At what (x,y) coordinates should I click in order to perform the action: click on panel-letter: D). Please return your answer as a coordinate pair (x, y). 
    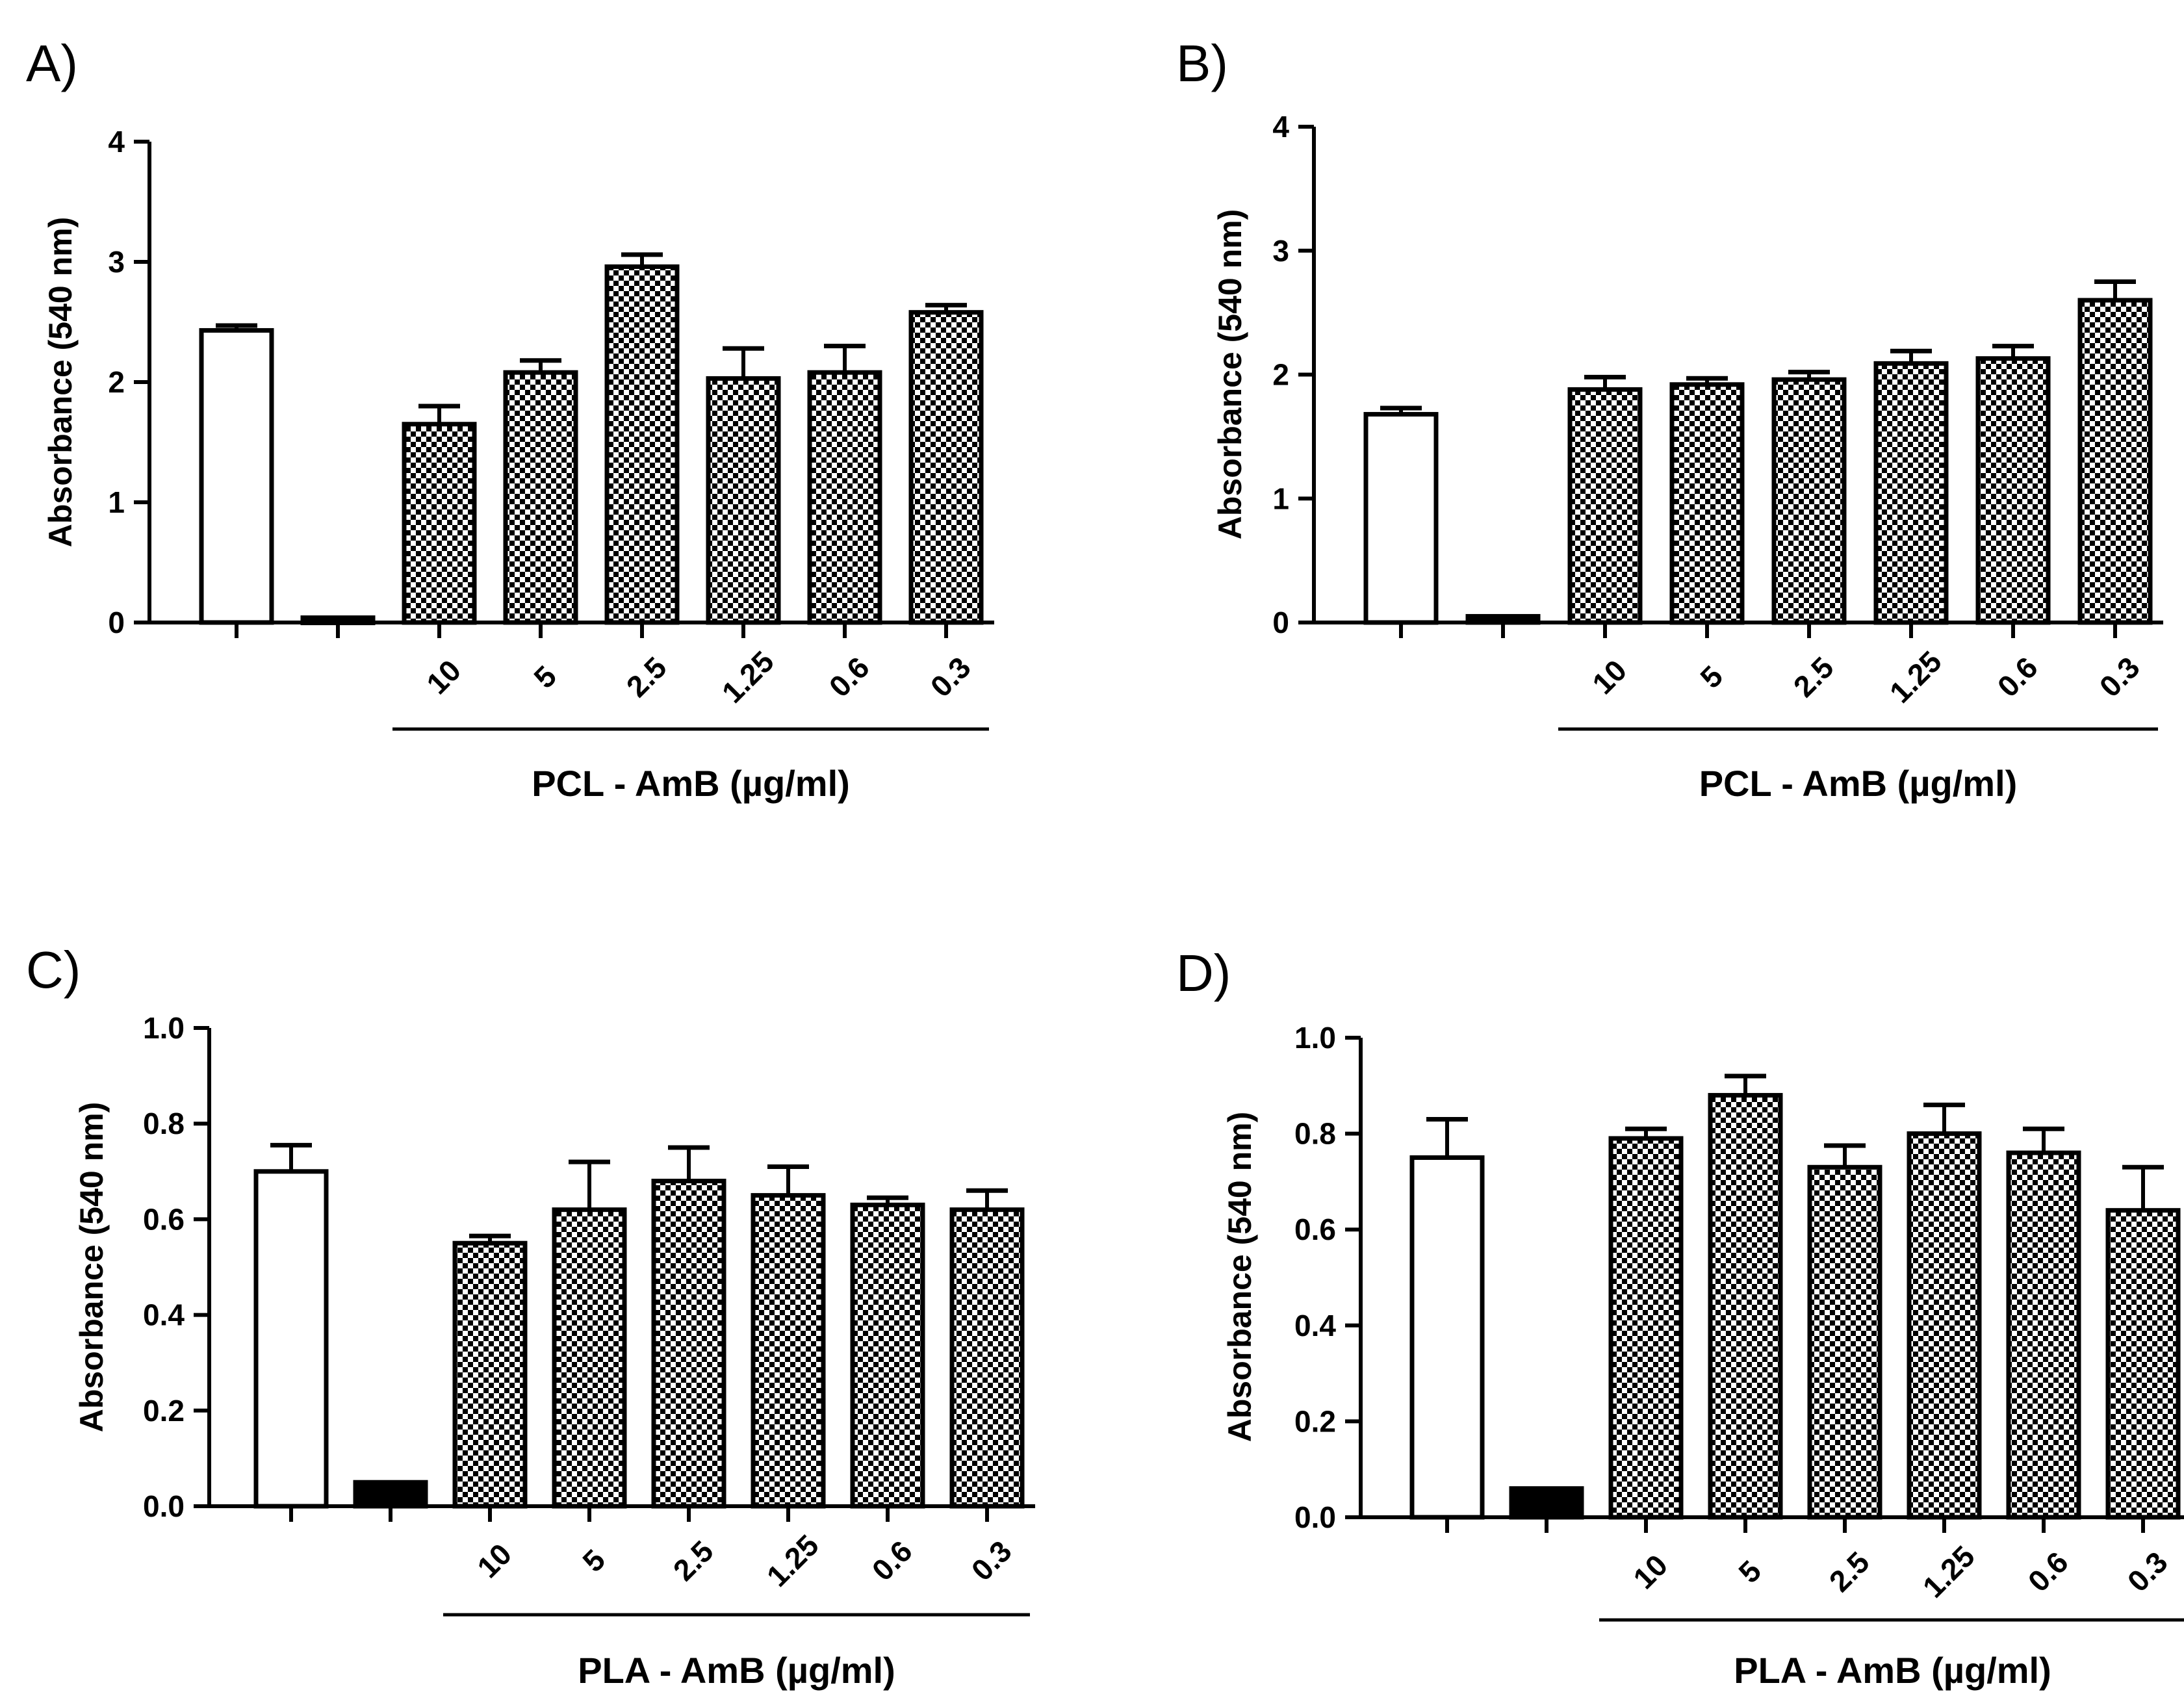
    Looking at the image, I should click on (1203, 973).